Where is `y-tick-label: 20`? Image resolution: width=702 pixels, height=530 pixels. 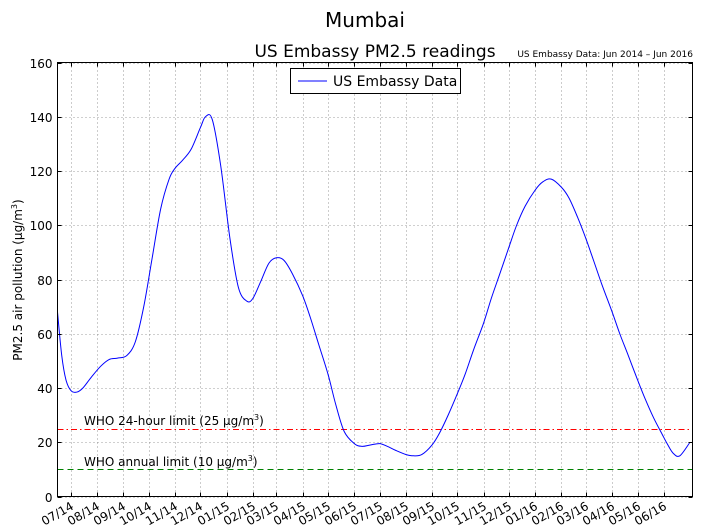
y-tick-label: 20 is located at coordinates (44, 443).